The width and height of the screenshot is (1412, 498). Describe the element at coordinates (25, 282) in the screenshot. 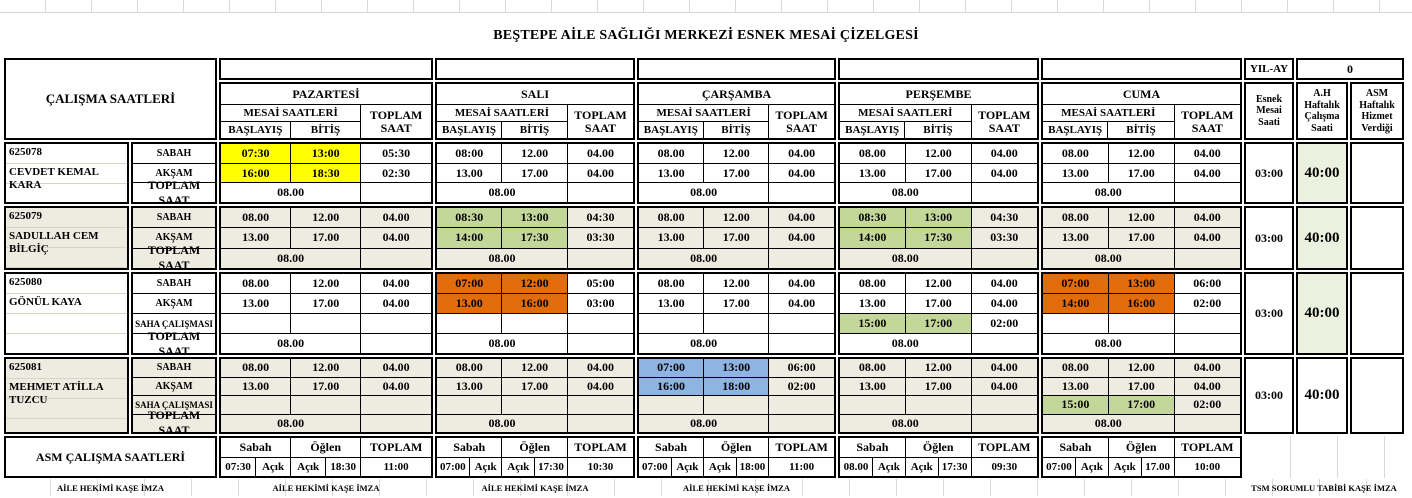

I see `employee-id: 625080` at that location.